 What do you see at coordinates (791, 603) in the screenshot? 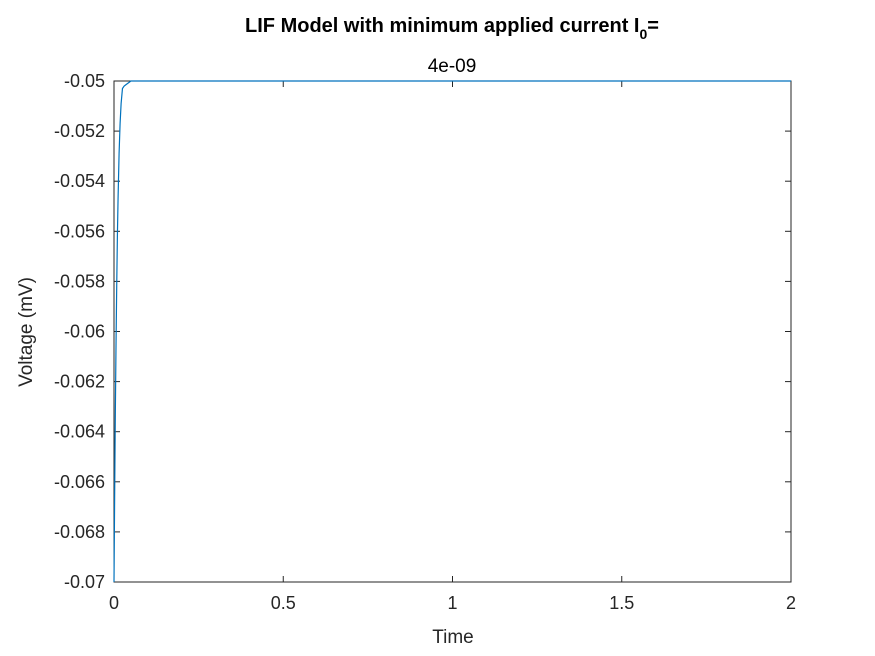
I see `x-tick-label: 2` at bounding box center [791, 603].